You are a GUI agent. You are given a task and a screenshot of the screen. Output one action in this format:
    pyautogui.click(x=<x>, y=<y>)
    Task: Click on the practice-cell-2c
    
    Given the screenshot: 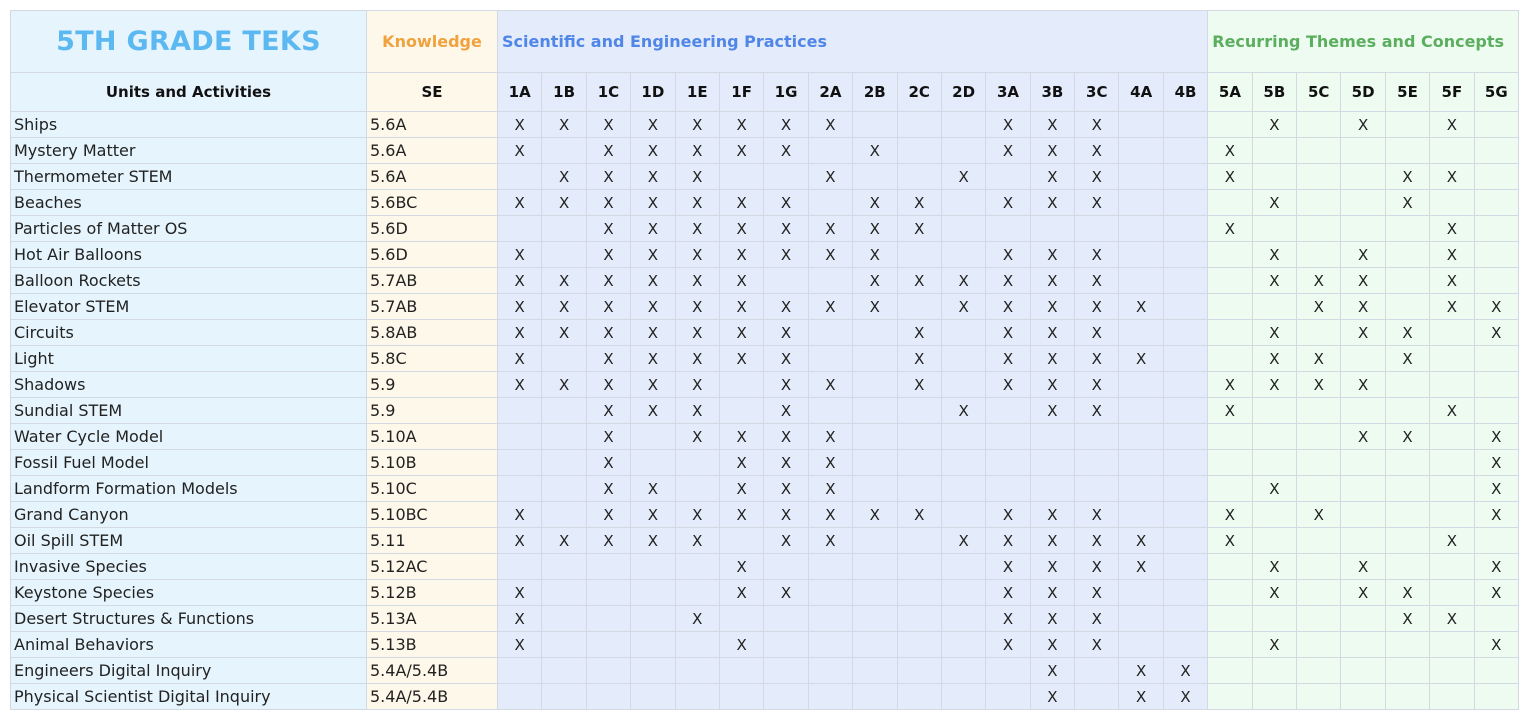 What is the action you would take?
    pyautogui.click(x=919, y=540)
    